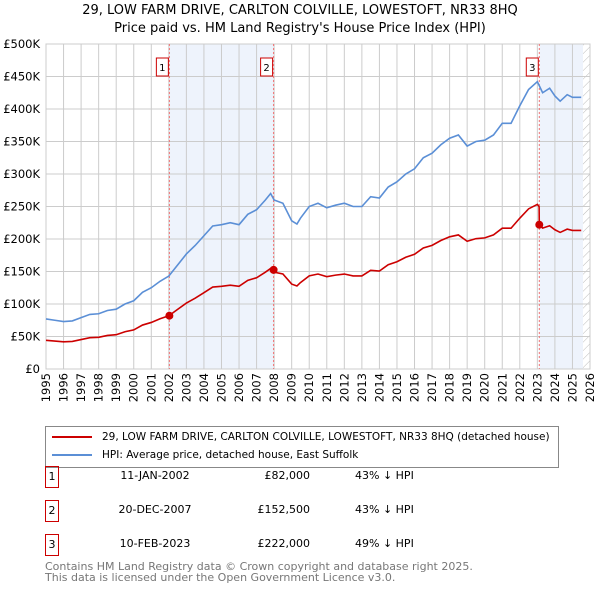  Describe the element at coordinates (467, 387) in the screenshot. I see `x-tick-label: 2019` at that location.